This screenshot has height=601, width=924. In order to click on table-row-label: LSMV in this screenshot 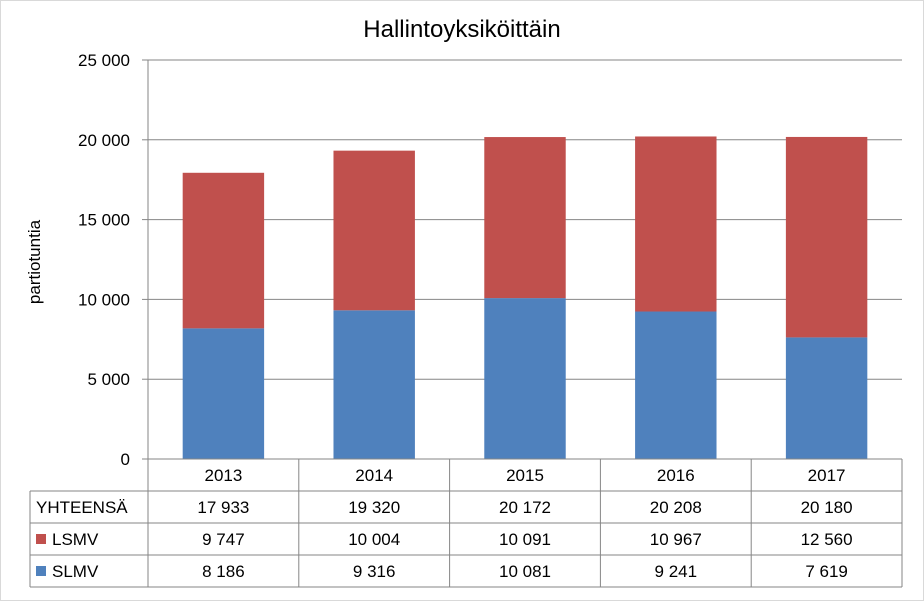, I will do `click(75, 539)`.